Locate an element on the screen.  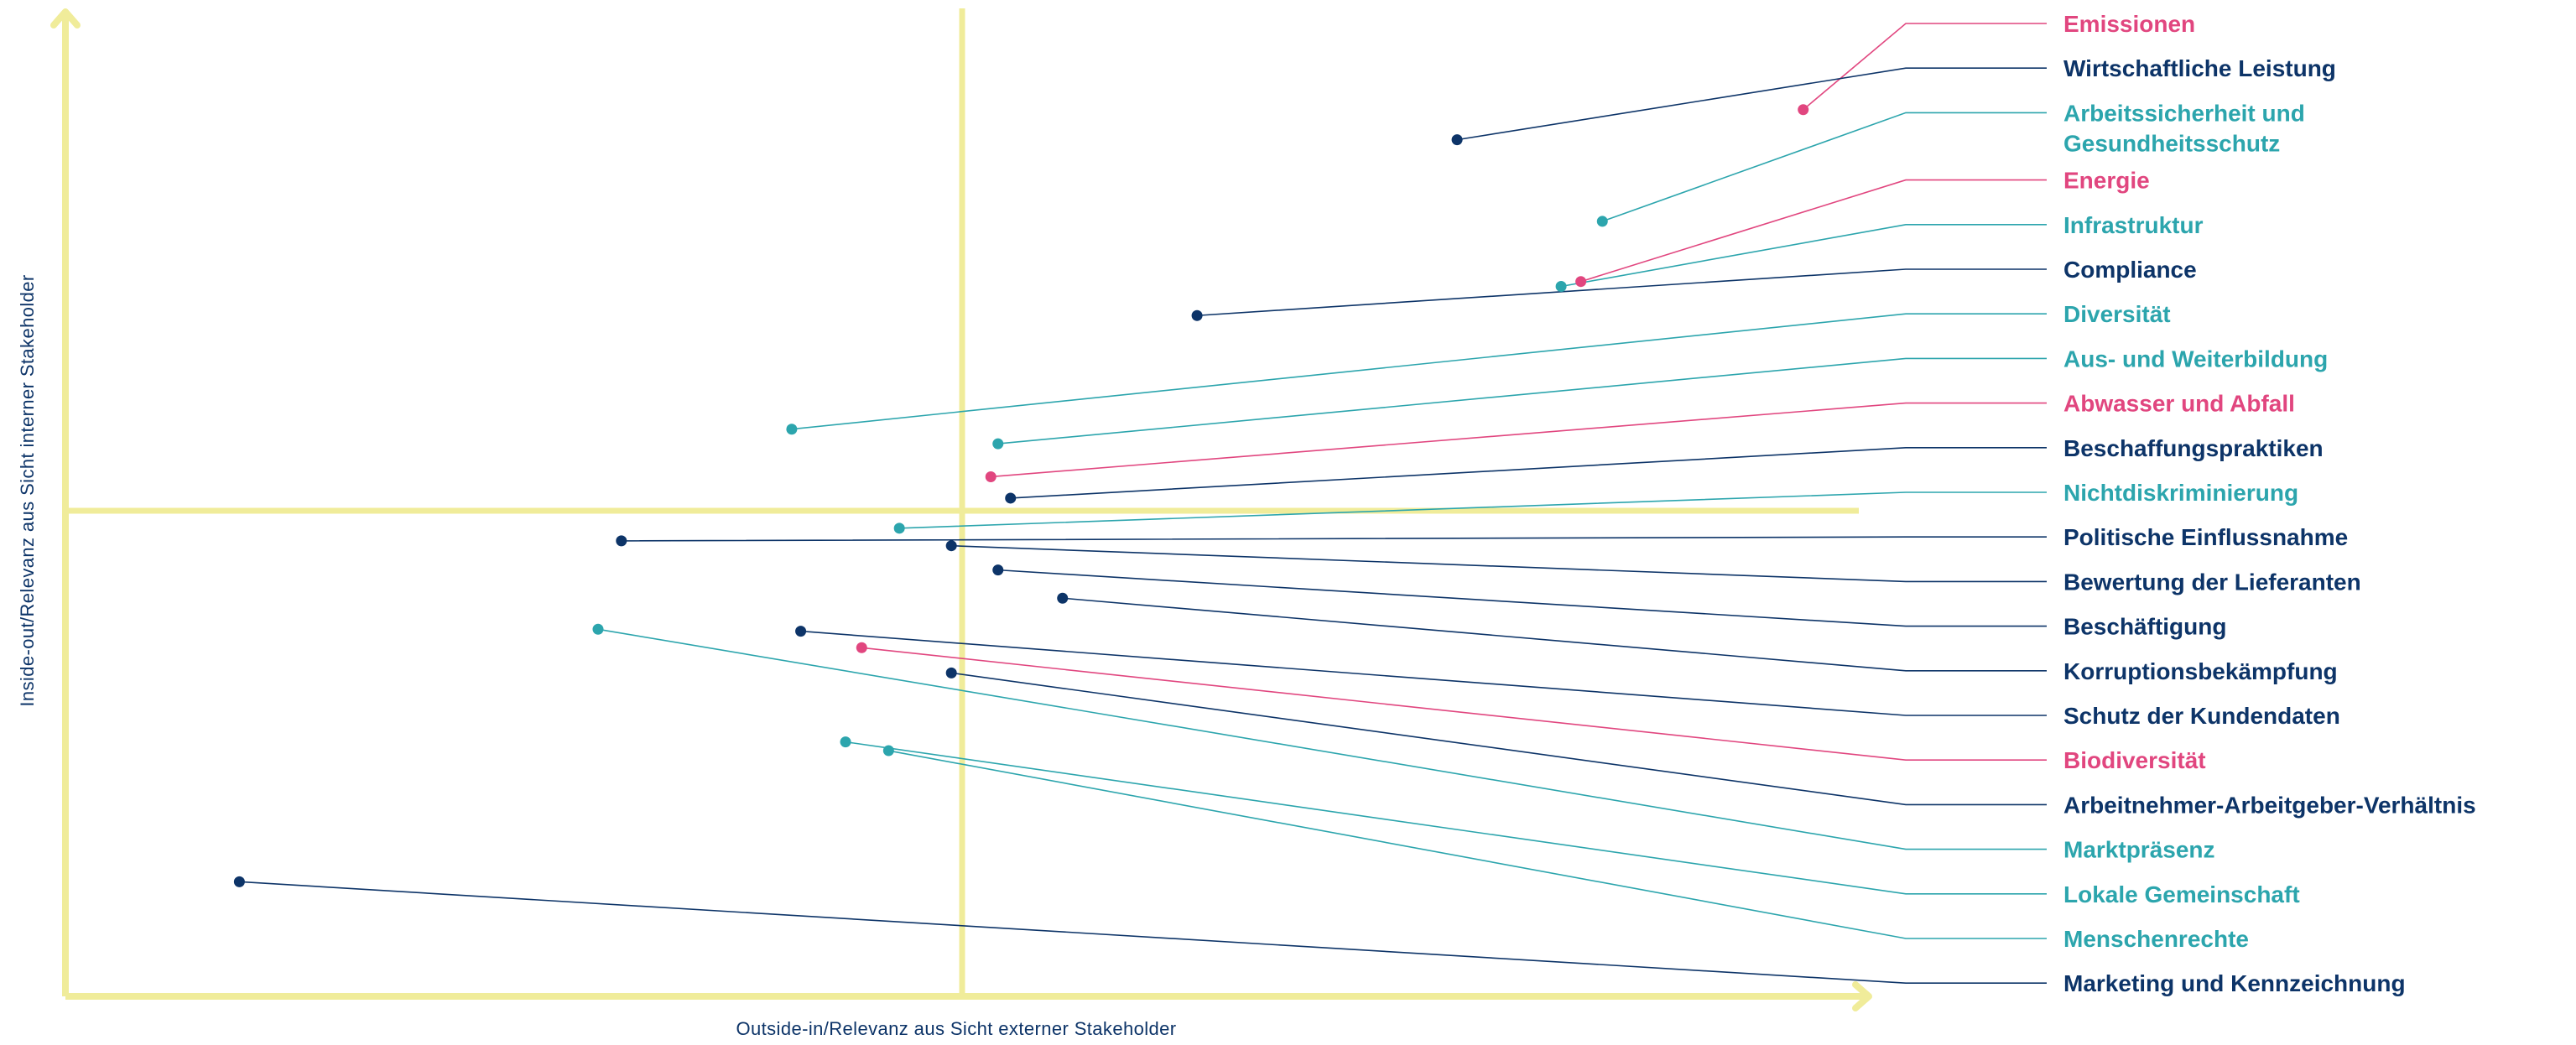
label-marketing-und-kennzeichnung: Marketing und Kennzeichnung is located at coordinates (2234, 983).